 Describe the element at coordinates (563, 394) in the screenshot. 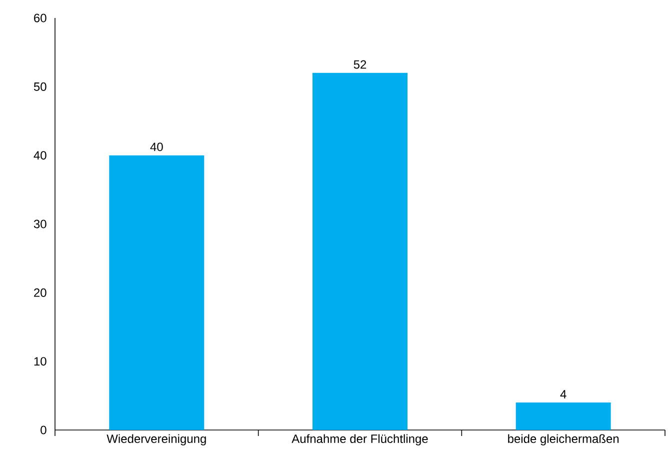

I see `data-label: 4` at that location.